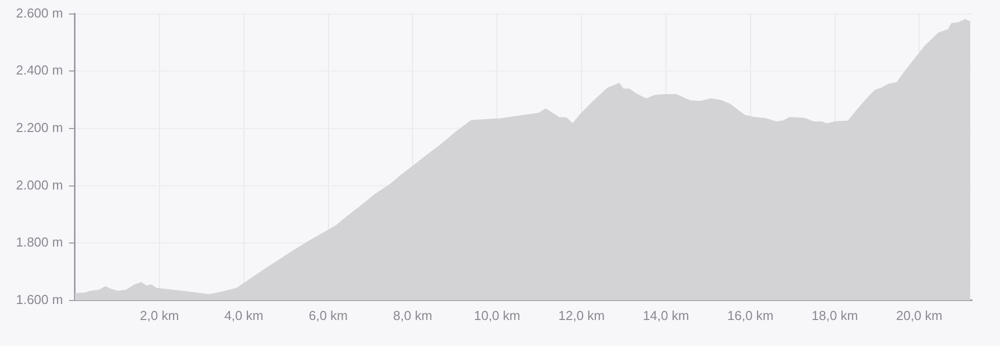  Describe the element at coordinates (244, 315) in the screenshot. I see `x-tick-label: 4,0 km` at that location.